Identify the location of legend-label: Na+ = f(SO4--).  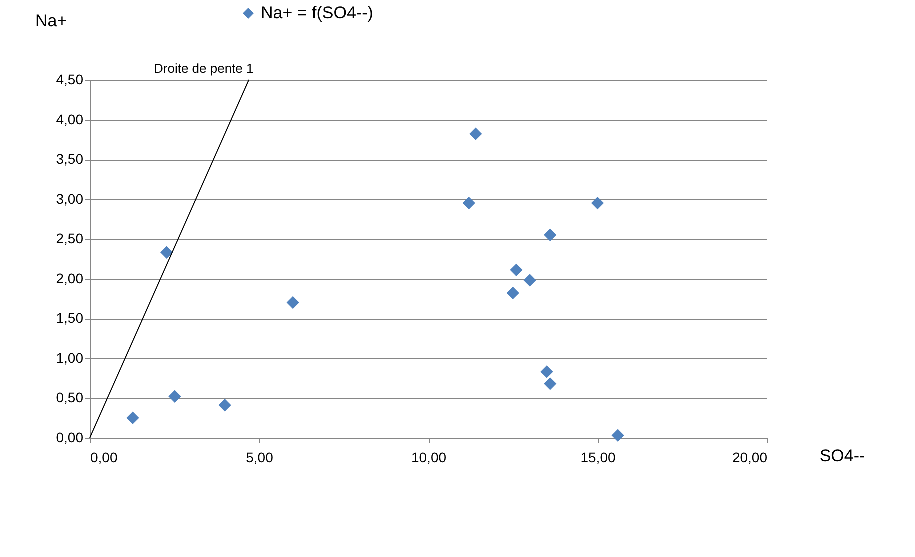
(317, 13).